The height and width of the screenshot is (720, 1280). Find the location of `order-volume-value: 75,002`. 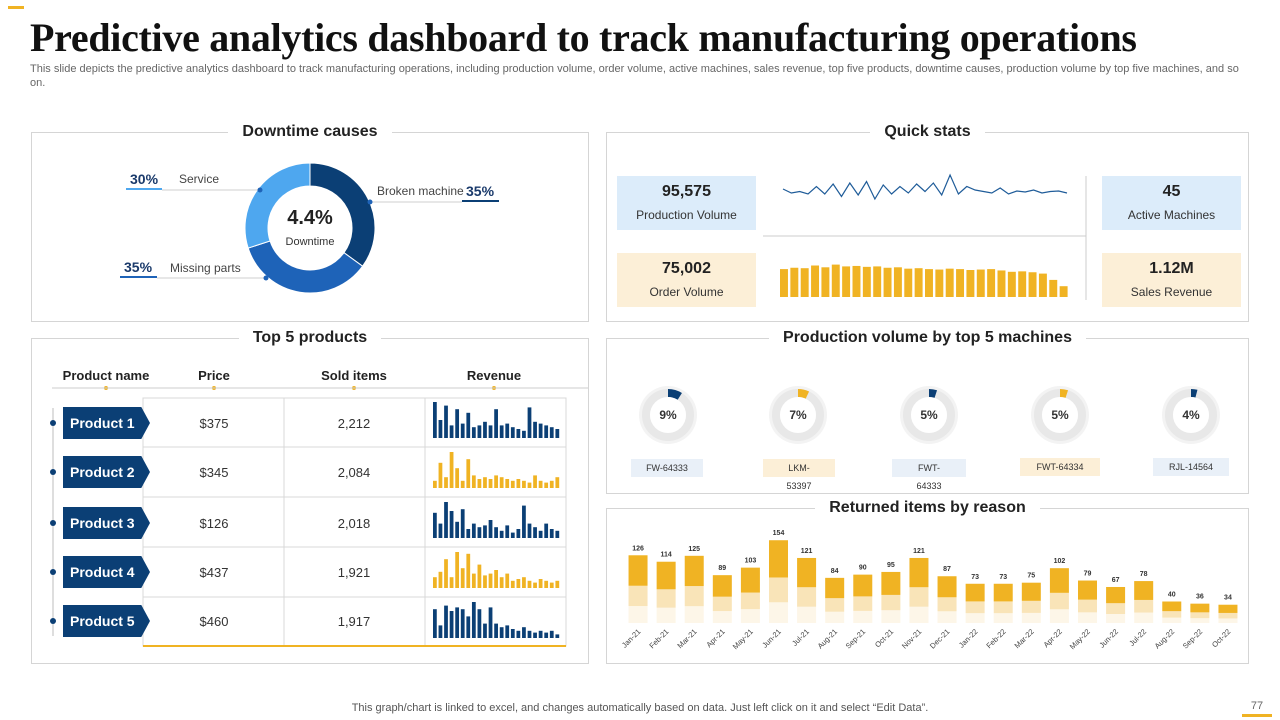

order-volume-value: 75,002 is located at coordinates (686, 268).